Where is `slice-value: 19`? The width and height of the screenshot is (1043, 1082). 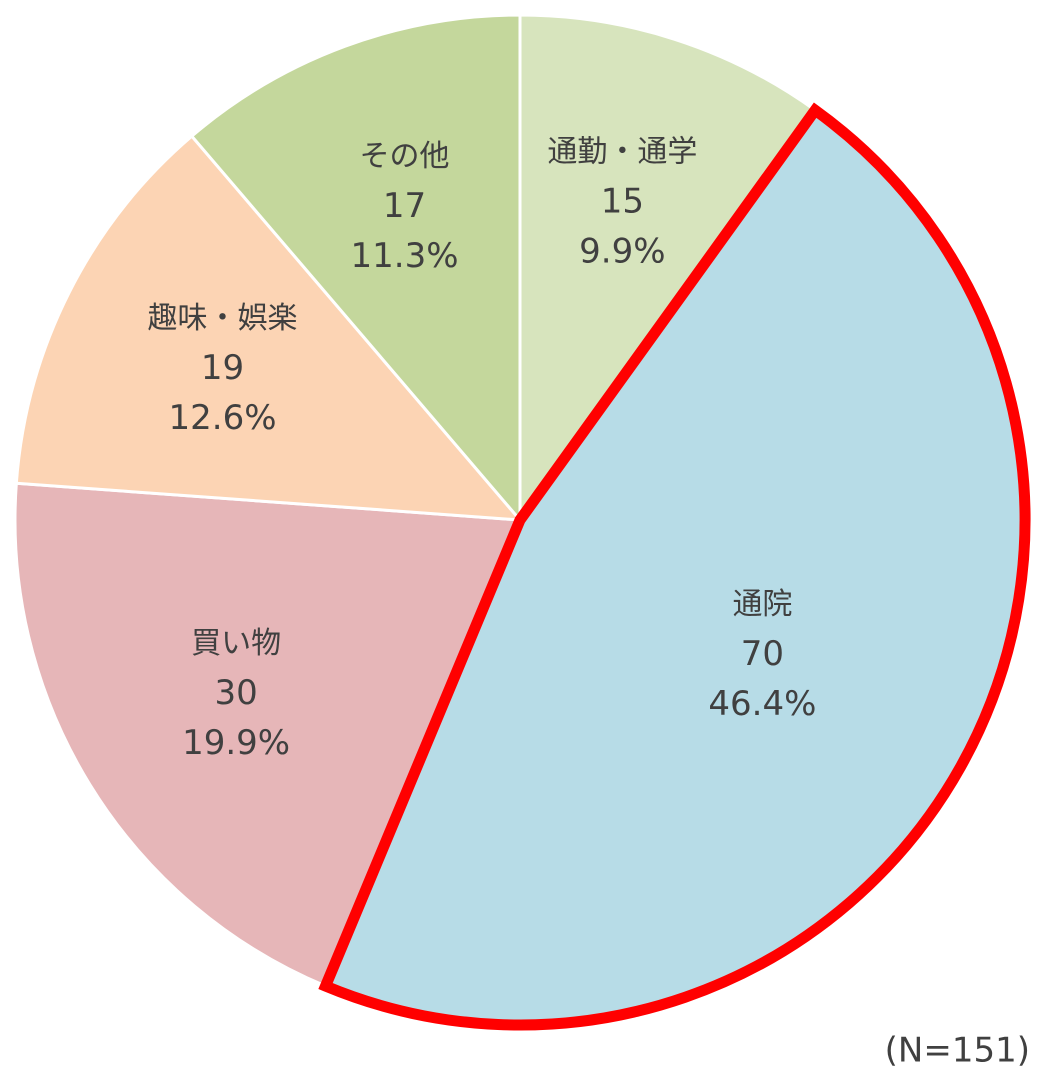
slice-value: 19 is located at coordinates (222, 368).